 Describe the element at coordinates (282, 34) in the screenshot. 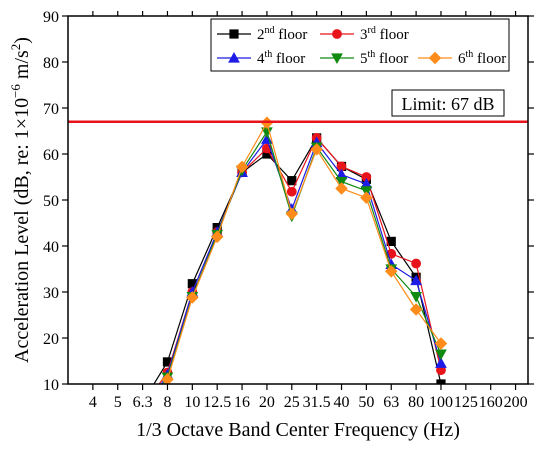

I see `legend-label: 2nd floor` at that location.